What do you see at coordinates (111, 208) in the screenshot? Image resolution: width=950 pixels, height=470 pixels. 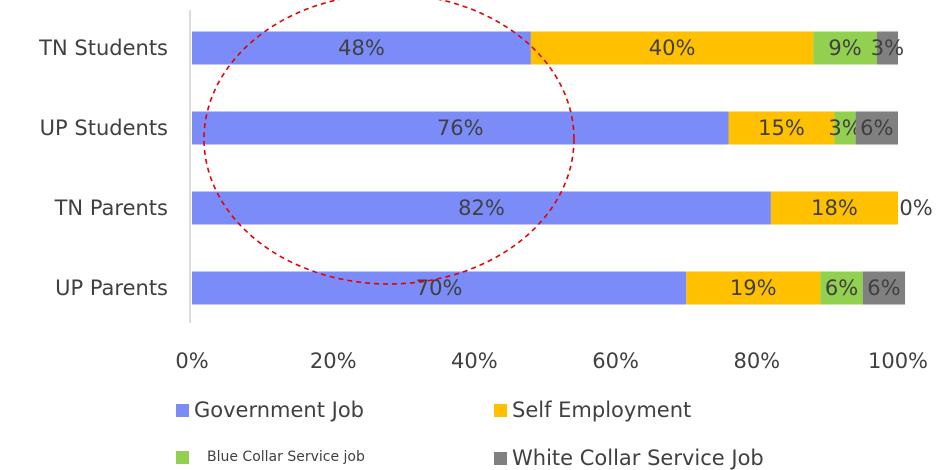 I see `category-label: TN Parents` at bounding box center [111, 208].